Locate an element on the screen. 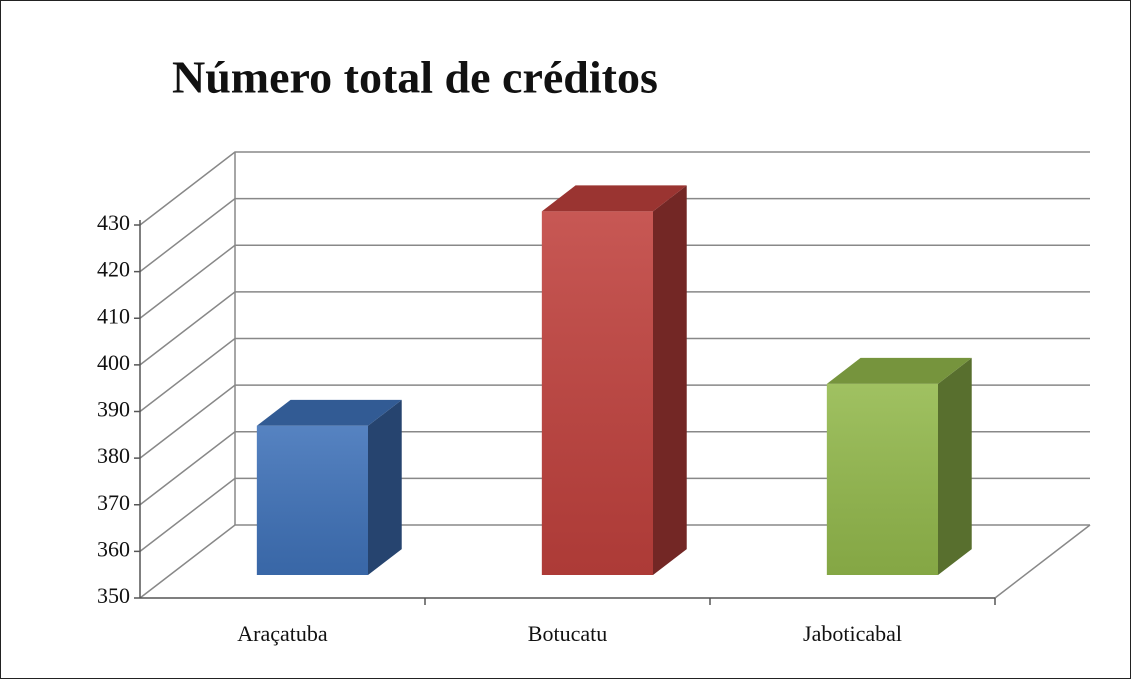 This screenshot has width=1131, height=679. y-tick-label: 420 is located at coordinates (113, 269).